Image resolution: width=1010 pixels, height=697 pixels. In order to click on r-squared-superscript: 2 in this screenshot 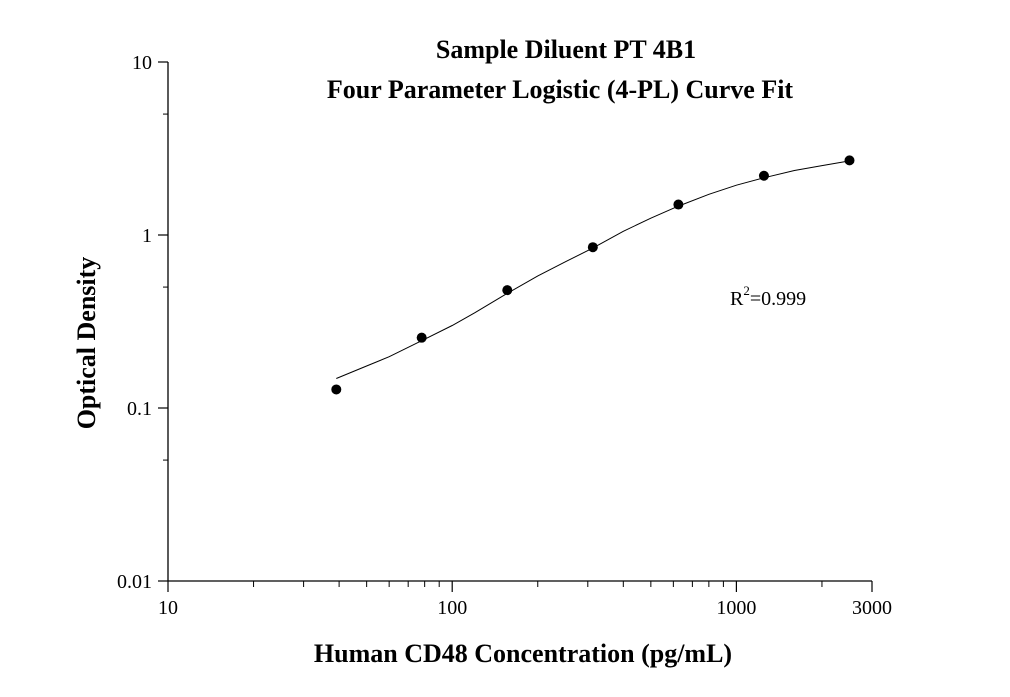, I will do `click(746, 290)`.